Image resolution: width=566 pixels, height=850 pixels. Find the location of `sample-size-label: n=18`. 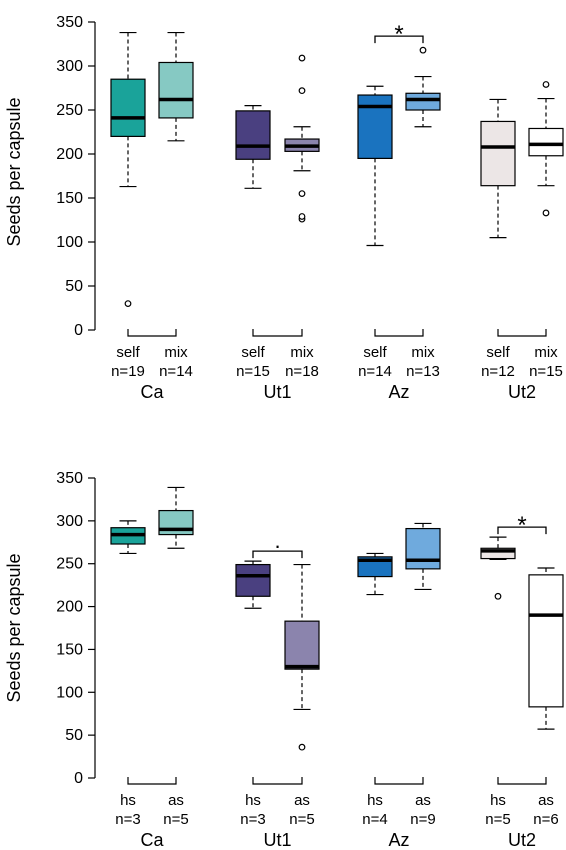

sample-size-label: n=18 is located at coordinates (302, 371).